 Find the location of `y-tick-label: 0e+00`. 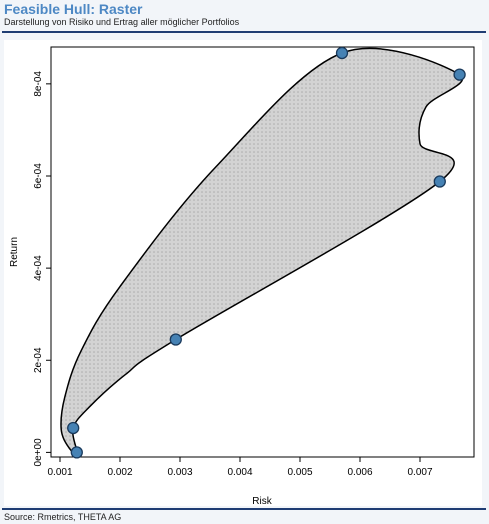

y-tick-label: 0e+00 is located at coordinates (38, 452).